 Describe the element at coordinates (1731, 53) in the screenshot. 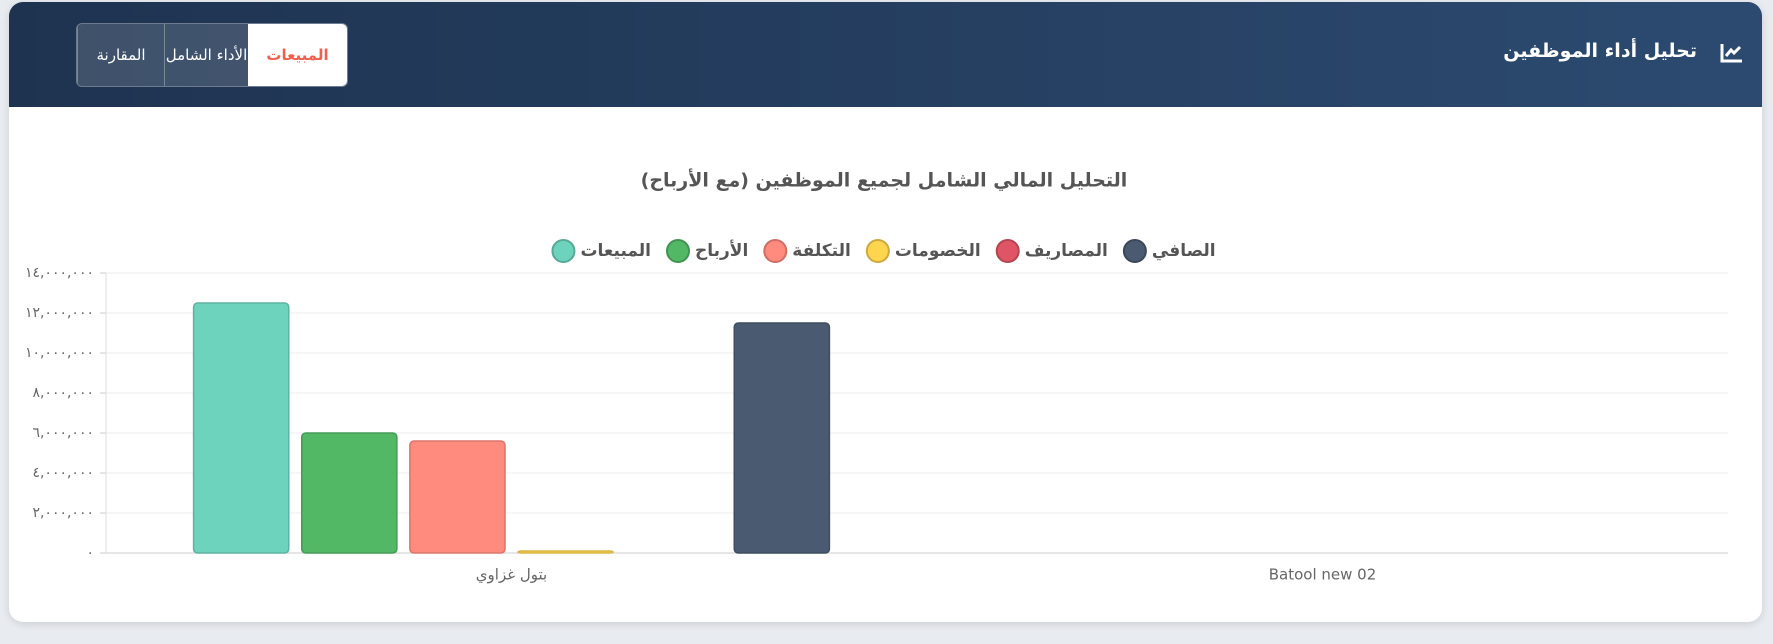

I see `chart-icon` at that location.